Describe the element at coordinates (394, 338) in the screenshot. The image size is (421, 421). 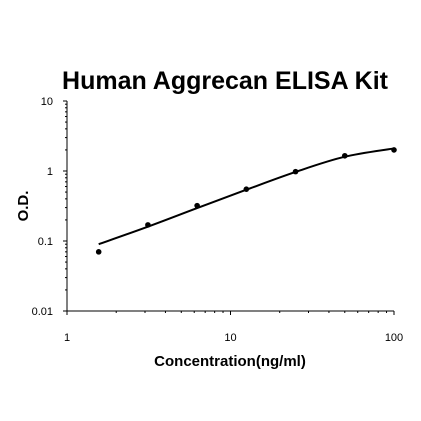
I see `x-tick-label: 100` at that location.